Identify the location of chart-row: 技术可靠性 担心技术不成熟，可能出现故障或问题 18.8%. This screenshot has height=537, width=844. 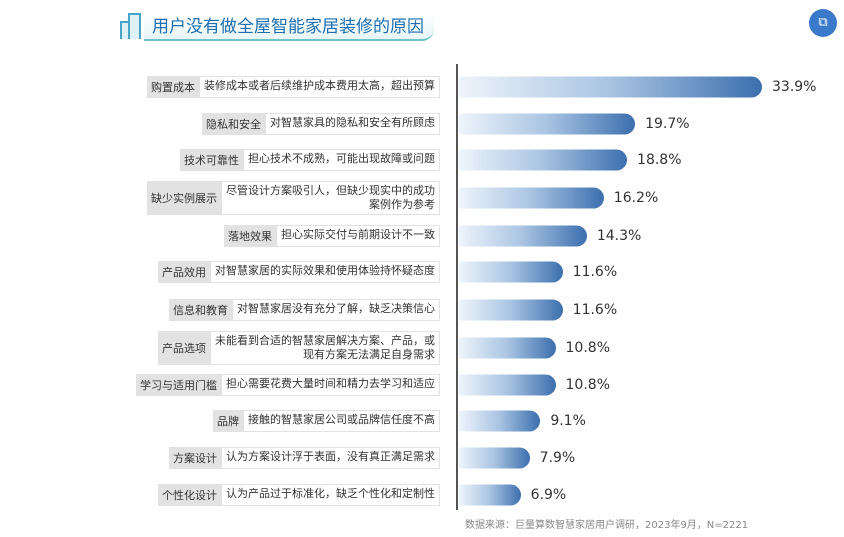
(422, 160).